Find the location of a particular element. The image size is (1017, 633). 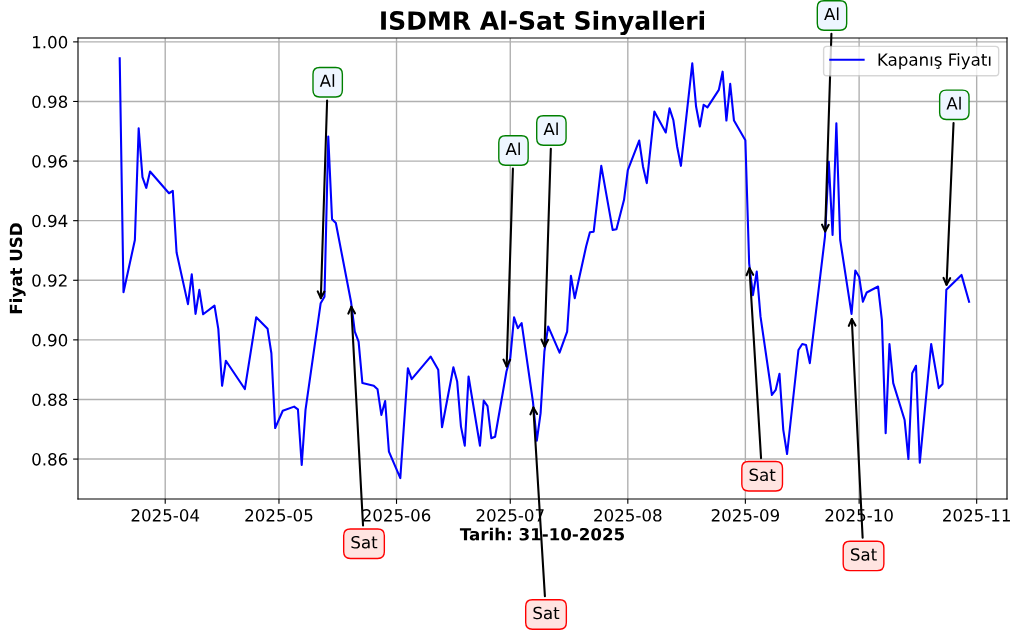

y-axis-title: Fiyat USD is located at coordinates (17, 268).